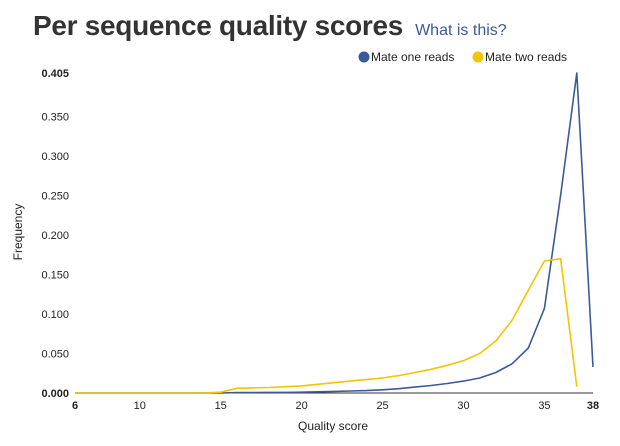  I want to click on x-tick-label: 35, so click(544, 406).